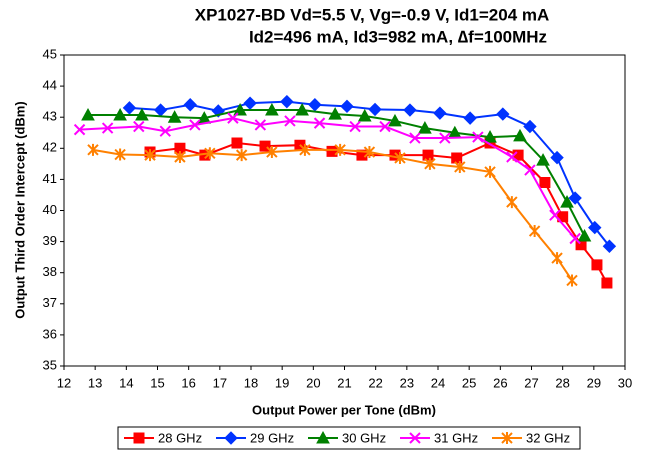  Describe the element at coordinates (50, 302) in the screenshot. I see `y-tick-label: 37` at that location.